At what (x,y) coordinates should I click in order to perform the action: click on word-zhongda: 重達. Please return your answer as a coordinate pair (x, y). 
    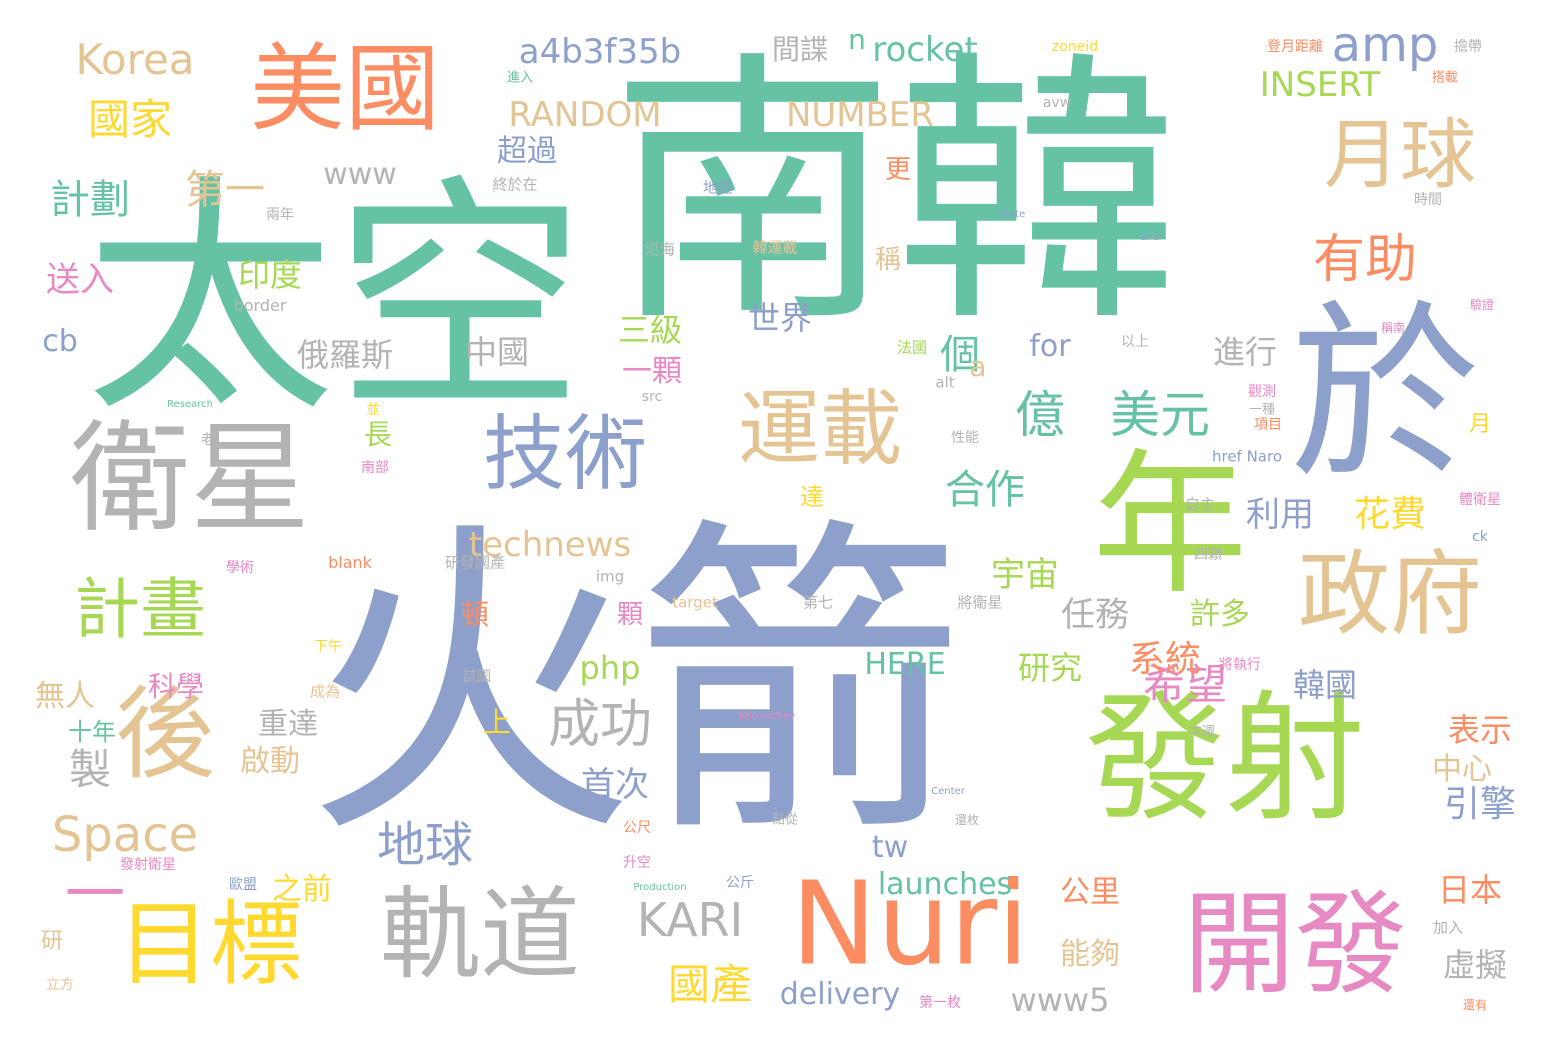
    Looking at the image, I should click on (288, 724).